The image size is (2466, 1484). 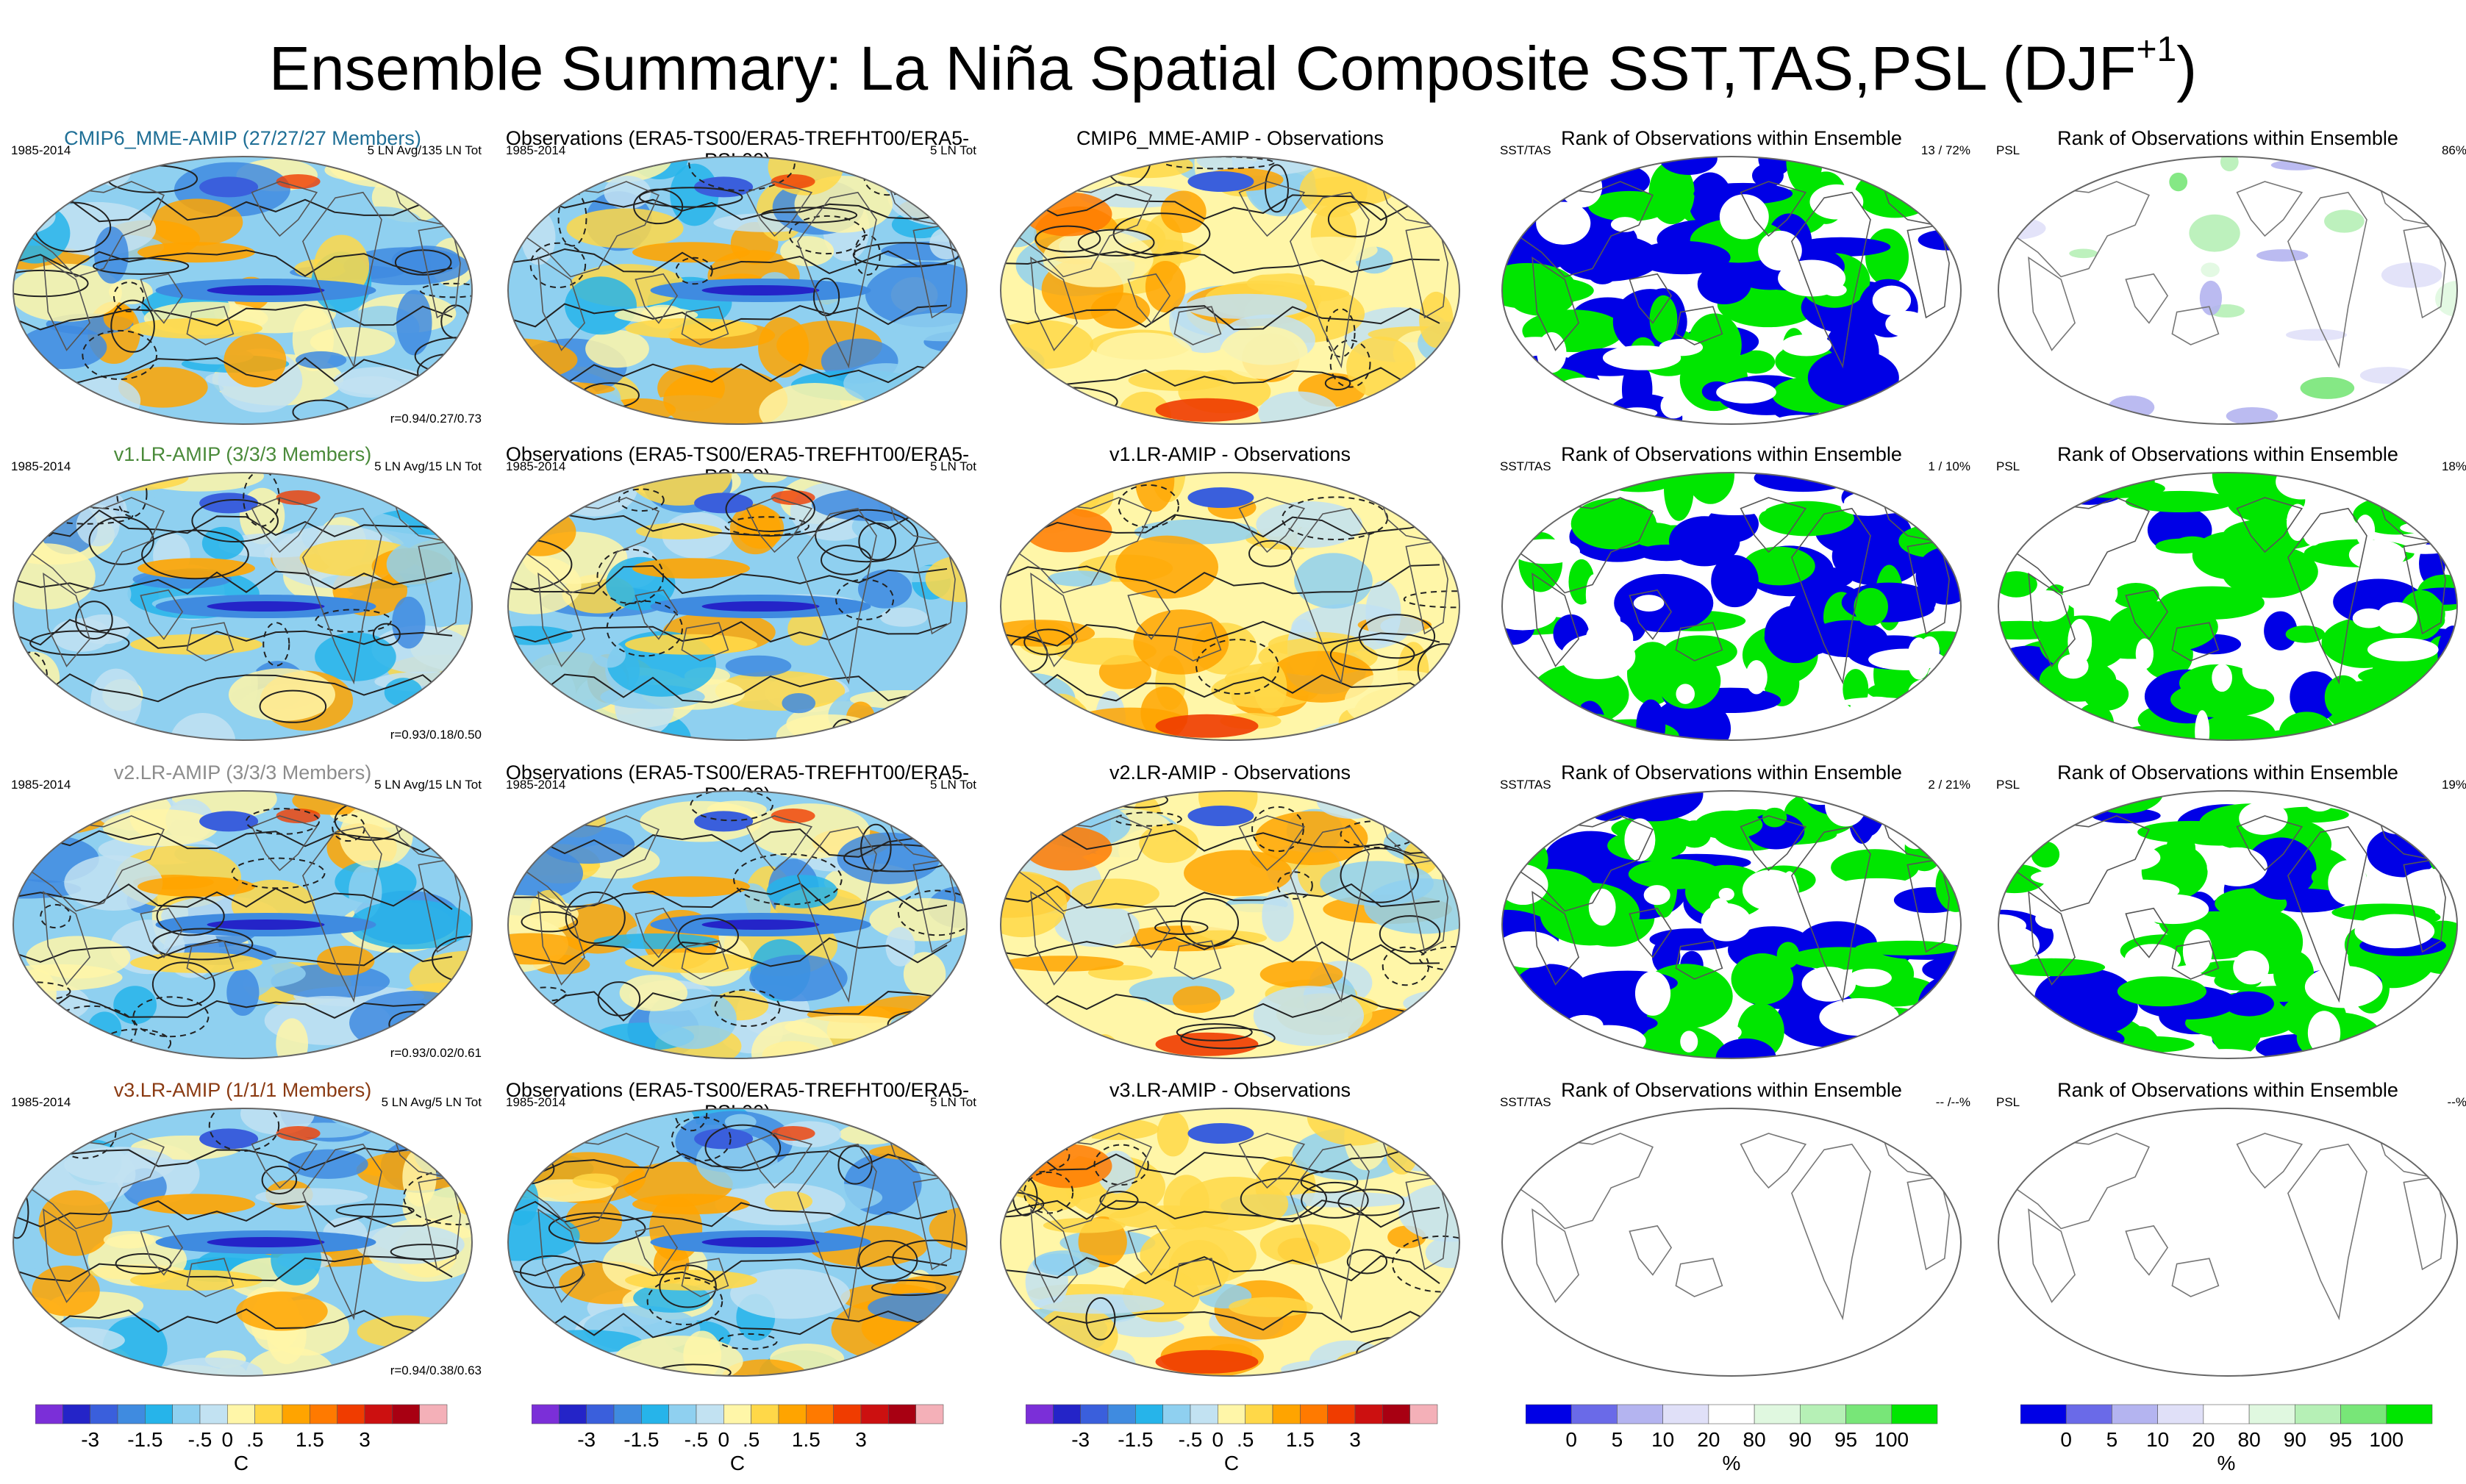 What do you see at coordinates (2158, 1440) in the screenshot?
I see `colorbar-tick-label: 10` at bounding box center [2158, 1440].